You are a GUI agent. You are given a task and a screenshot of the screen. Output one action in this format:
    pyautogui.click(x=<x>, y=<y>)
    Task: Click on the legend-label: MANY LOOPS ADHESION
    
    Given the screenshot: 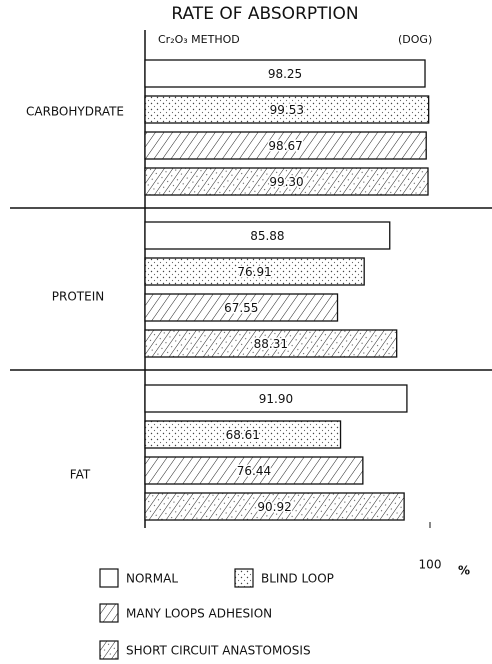 What is the action you would take?
    pyautogui.click(x=199, y=614)
    